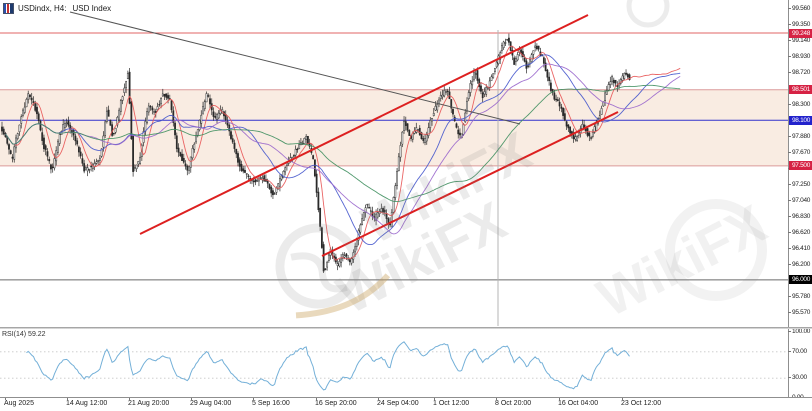 The width and height of the screenshot is (812, 411). Describe the element at coordinates (799, 72) in the screenshot. I see `price-tick-label: 98.720` at that location.